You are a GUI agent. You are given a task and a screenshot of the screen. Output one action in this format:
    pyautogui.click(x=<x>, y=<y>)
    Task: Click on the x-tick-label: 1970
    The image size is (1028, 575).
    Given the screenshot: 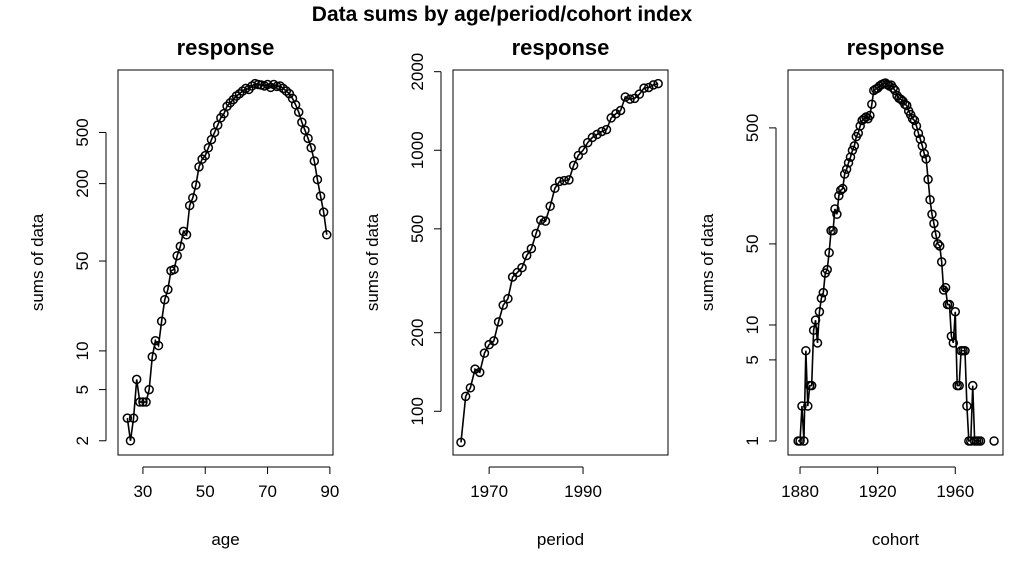 What is the action you would take?
    pyautogui.click(x=489, y=491)
    